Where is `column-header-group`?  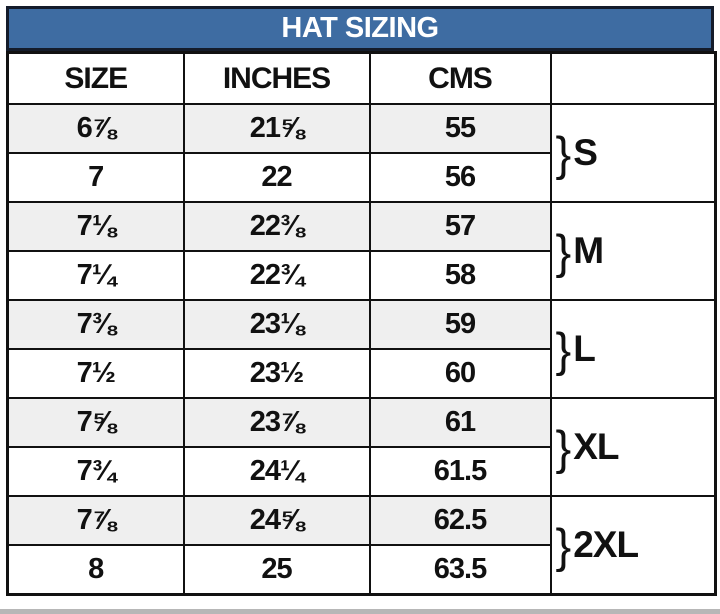
column-header-group is located at coordinates (633, 78).